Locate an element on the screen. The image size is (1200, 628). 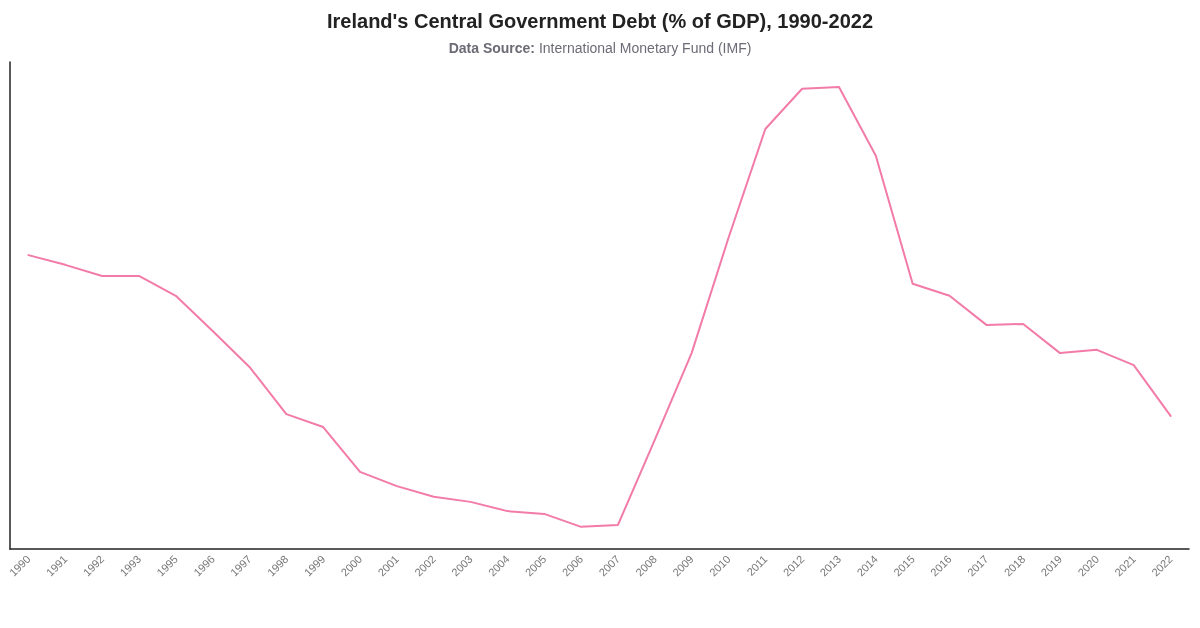
chart-subtitle: Data Source: International Monetary Fund (IMF) is located at coordinates (600, 48).